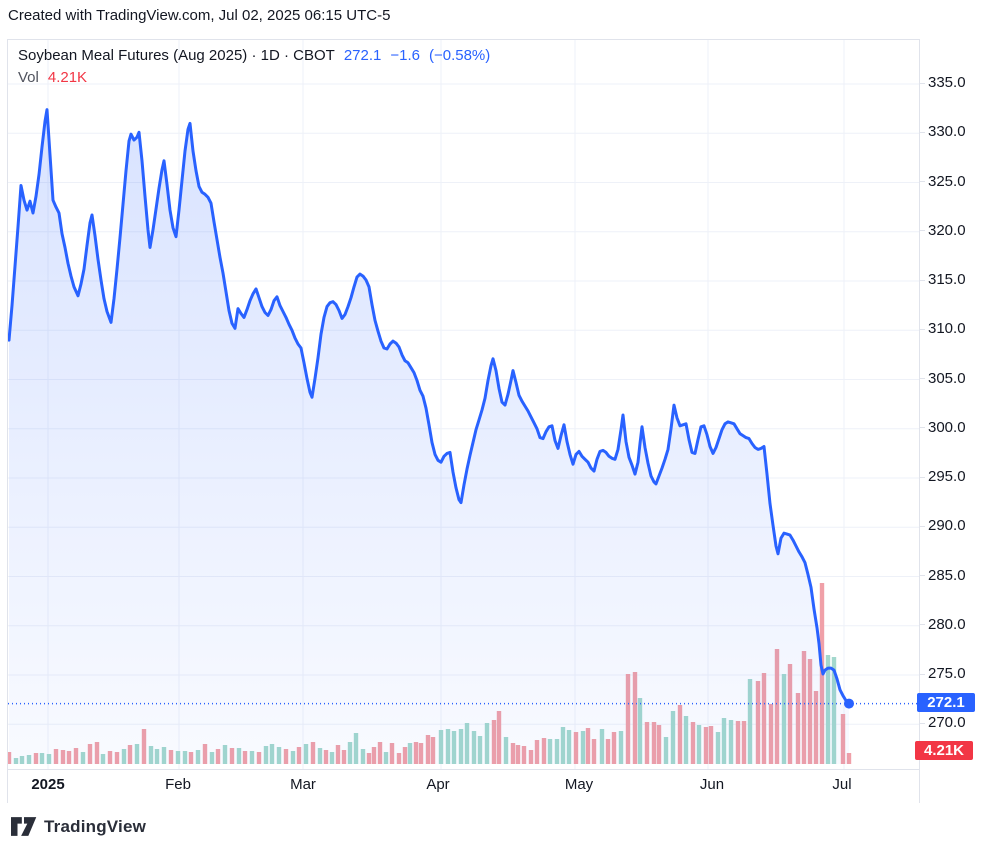  I want to click on volume-label: Vol, so click(28, 77).